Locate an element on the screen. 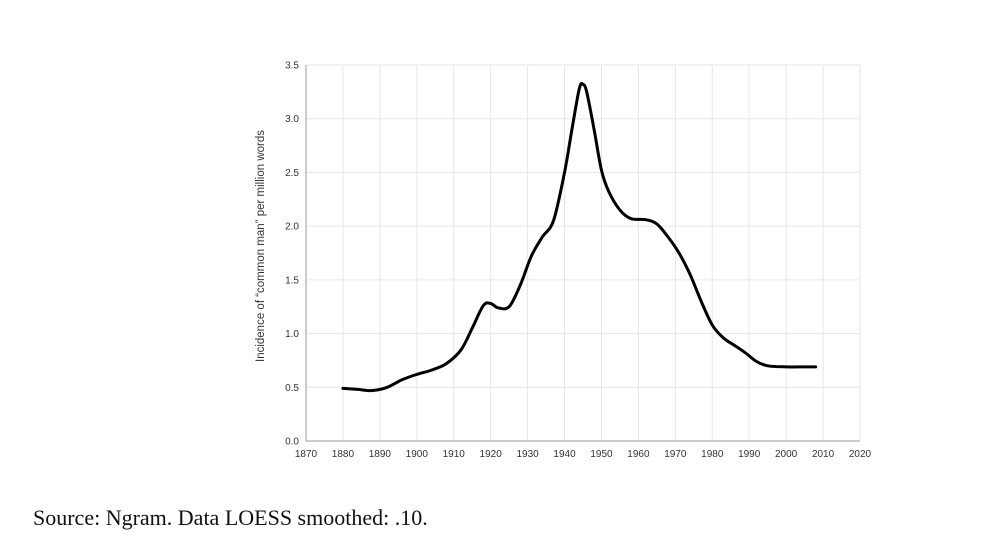  x-tick-label: 1980 is located at coordinates (712, 454).